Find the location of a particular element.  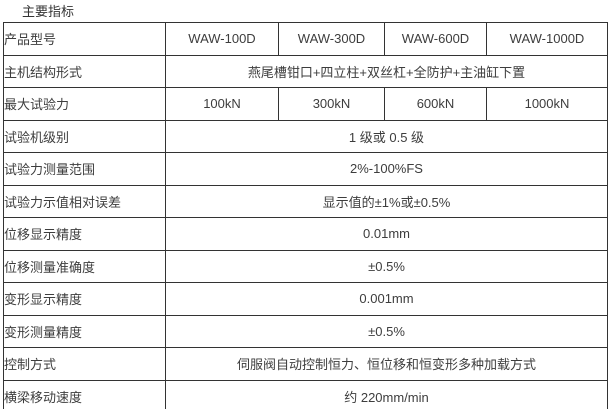

model-cell: WAW-300D is located at coordinates (331, 39).